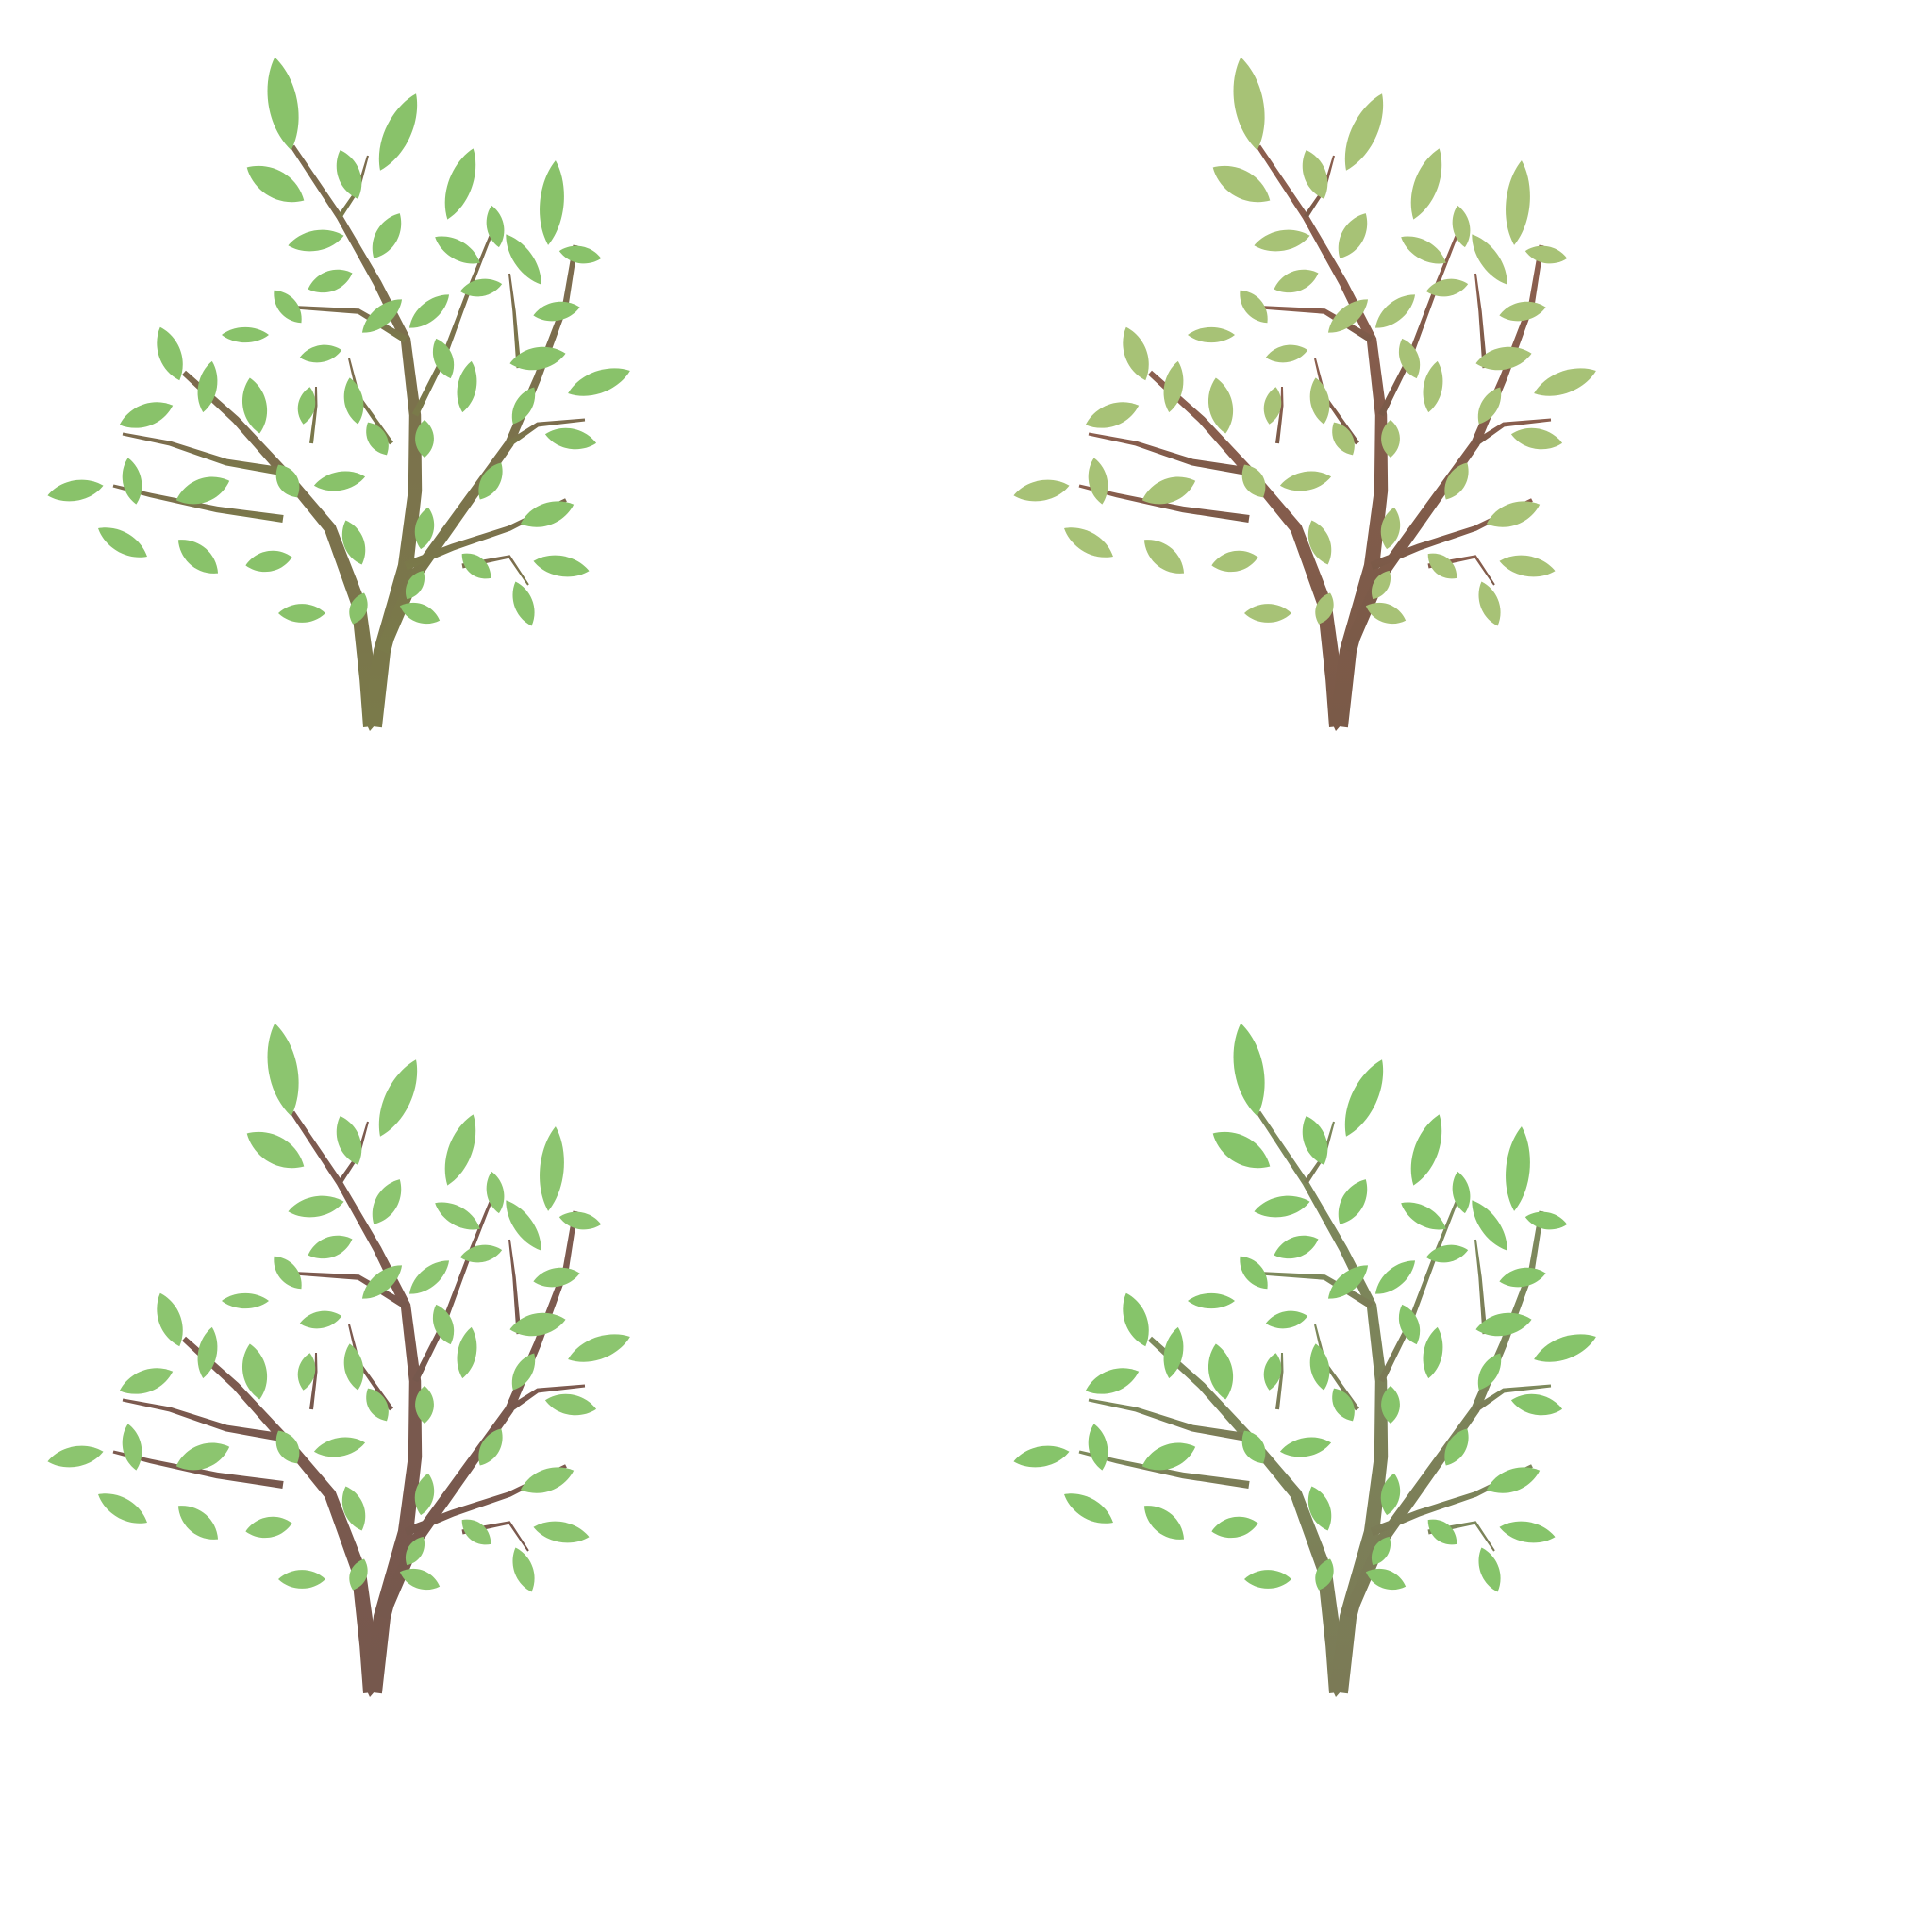 This screenshot has height=1932, width=1932. What do you see at coordinates (477, 1415) in the screenshot?
I see `right-main-branch` at bounding box center [477, 1415].